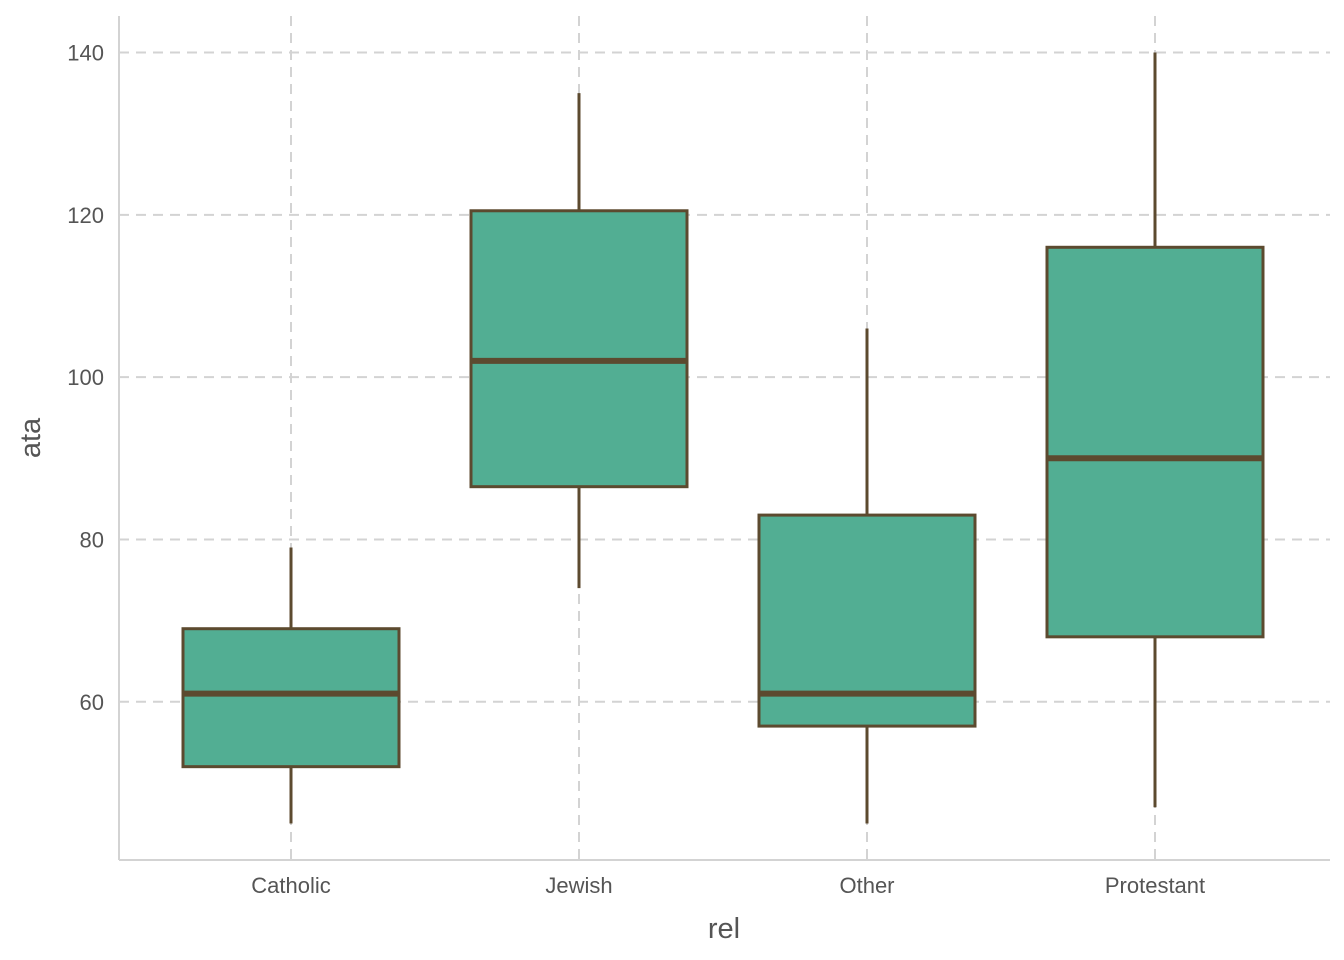  What do you see at coordinates (290, 885) in the screenshot?
I see `x-tick-label: Catholic` at bounding box center [290, 885].